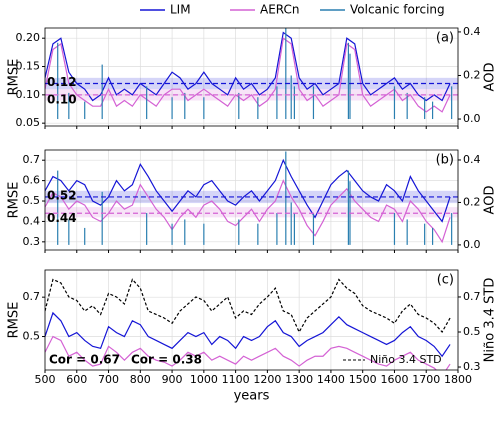 The image size is (500, 425). What do you see at coordinates (180, 10) in the screenshot?
I see `legend-label: LIM` at bounding box center [180, 10].